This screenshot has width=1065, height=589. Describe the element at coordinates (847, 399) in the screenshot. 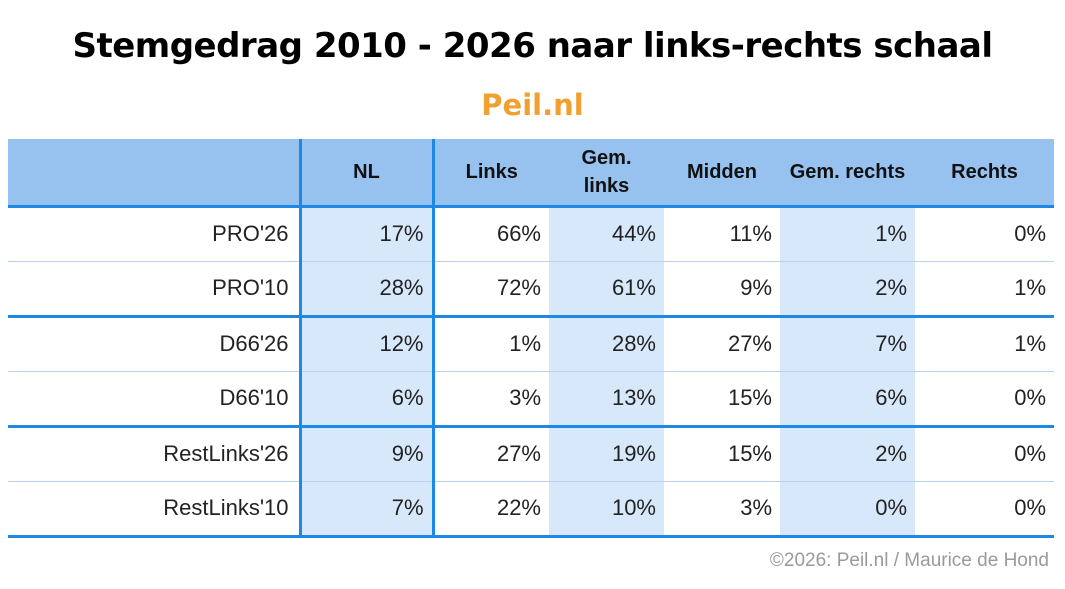

I see `cell-gem-rechts: 6%` at that location.